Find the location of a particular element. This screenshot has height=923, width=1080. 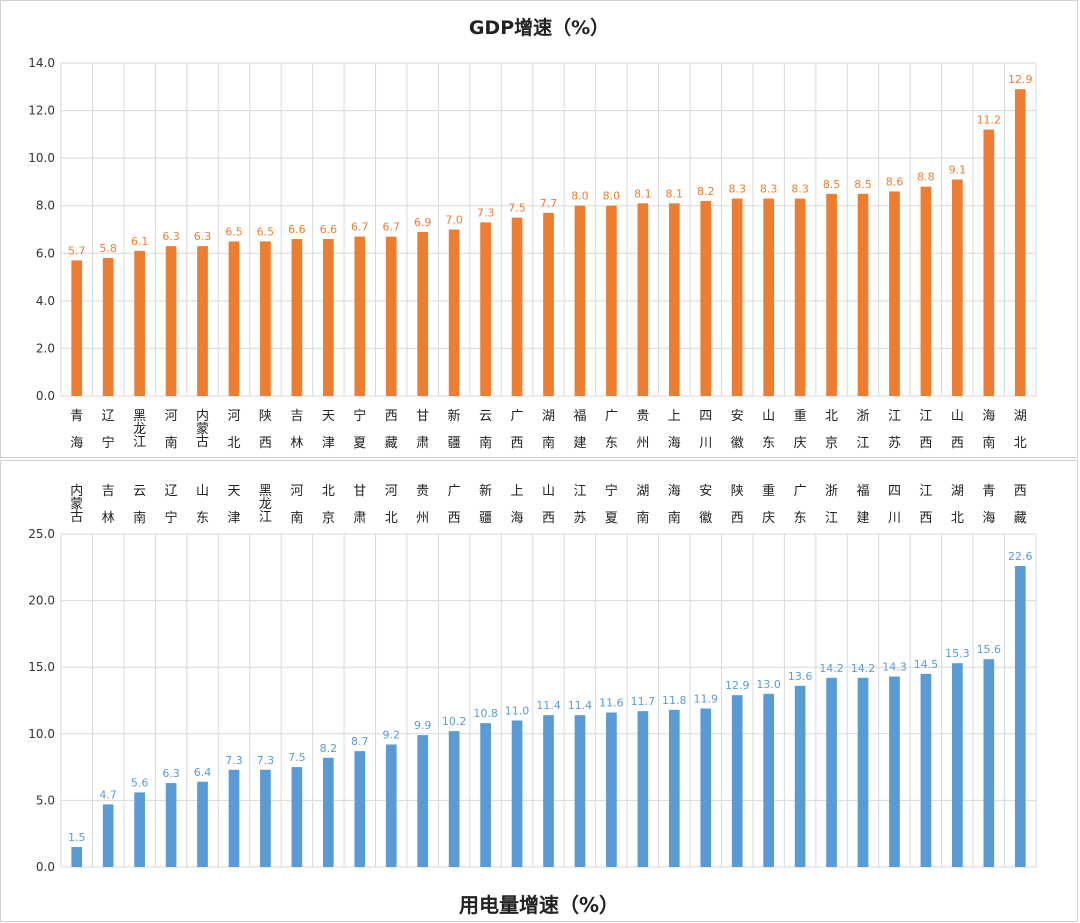

gdp-data-label: 8.8 is located at coordinates (926, 177).